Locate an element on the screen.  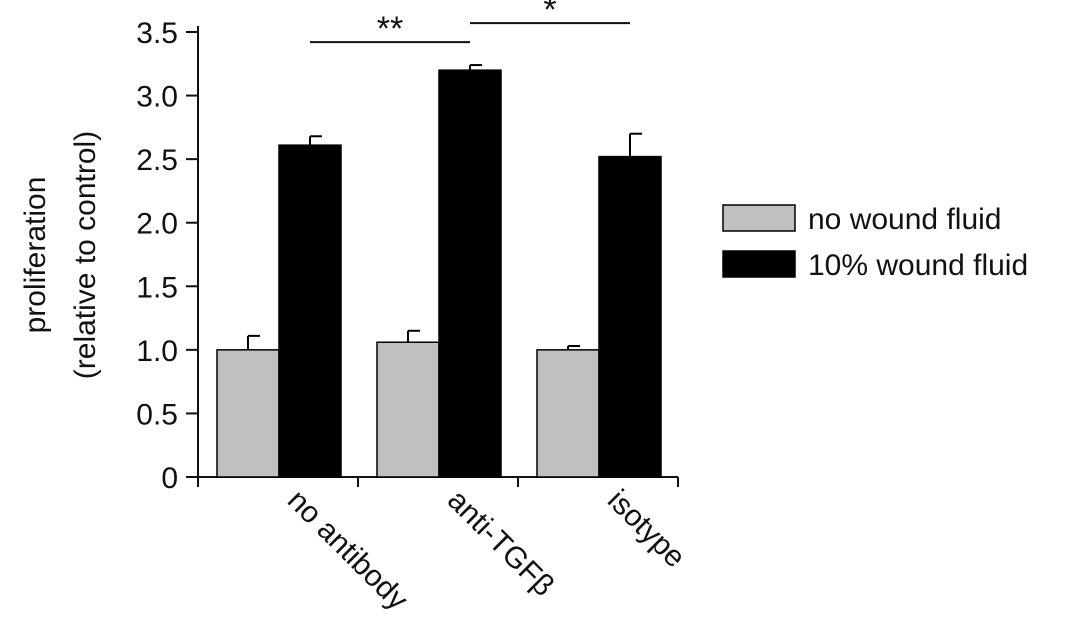
y-axis-title-line-2: (relative to control) is located at coordinates (85, 255).